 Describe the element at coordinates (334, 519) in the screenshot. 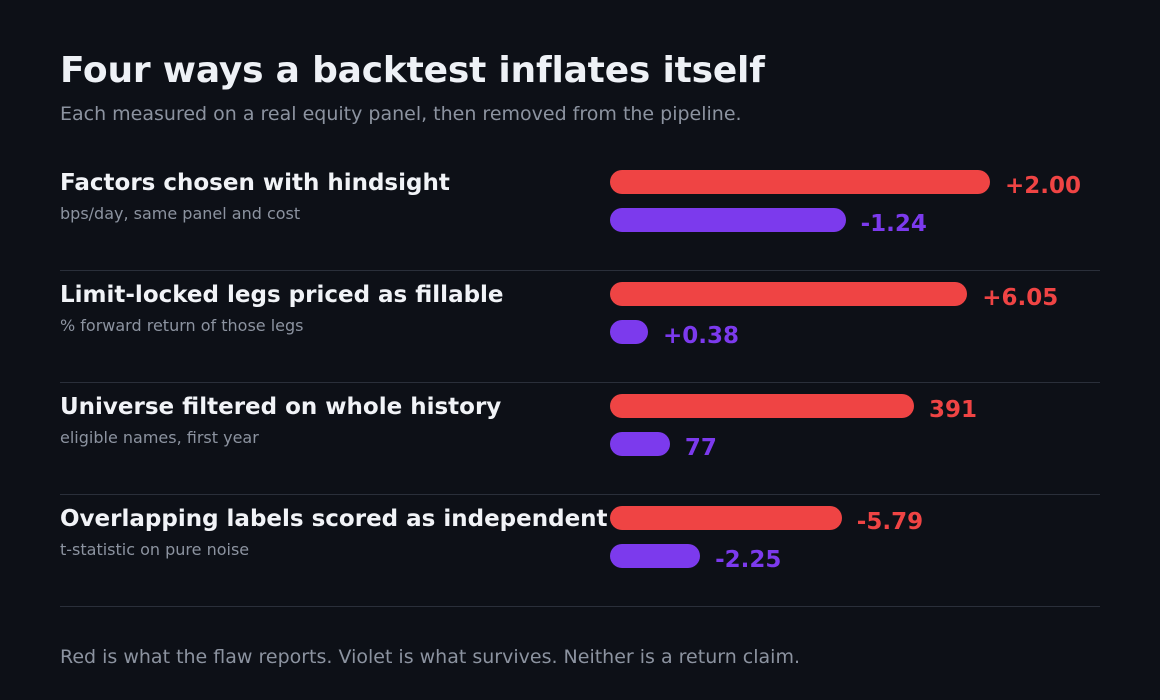

I see `row-label: Overlapping labels scored as independent` at that location.